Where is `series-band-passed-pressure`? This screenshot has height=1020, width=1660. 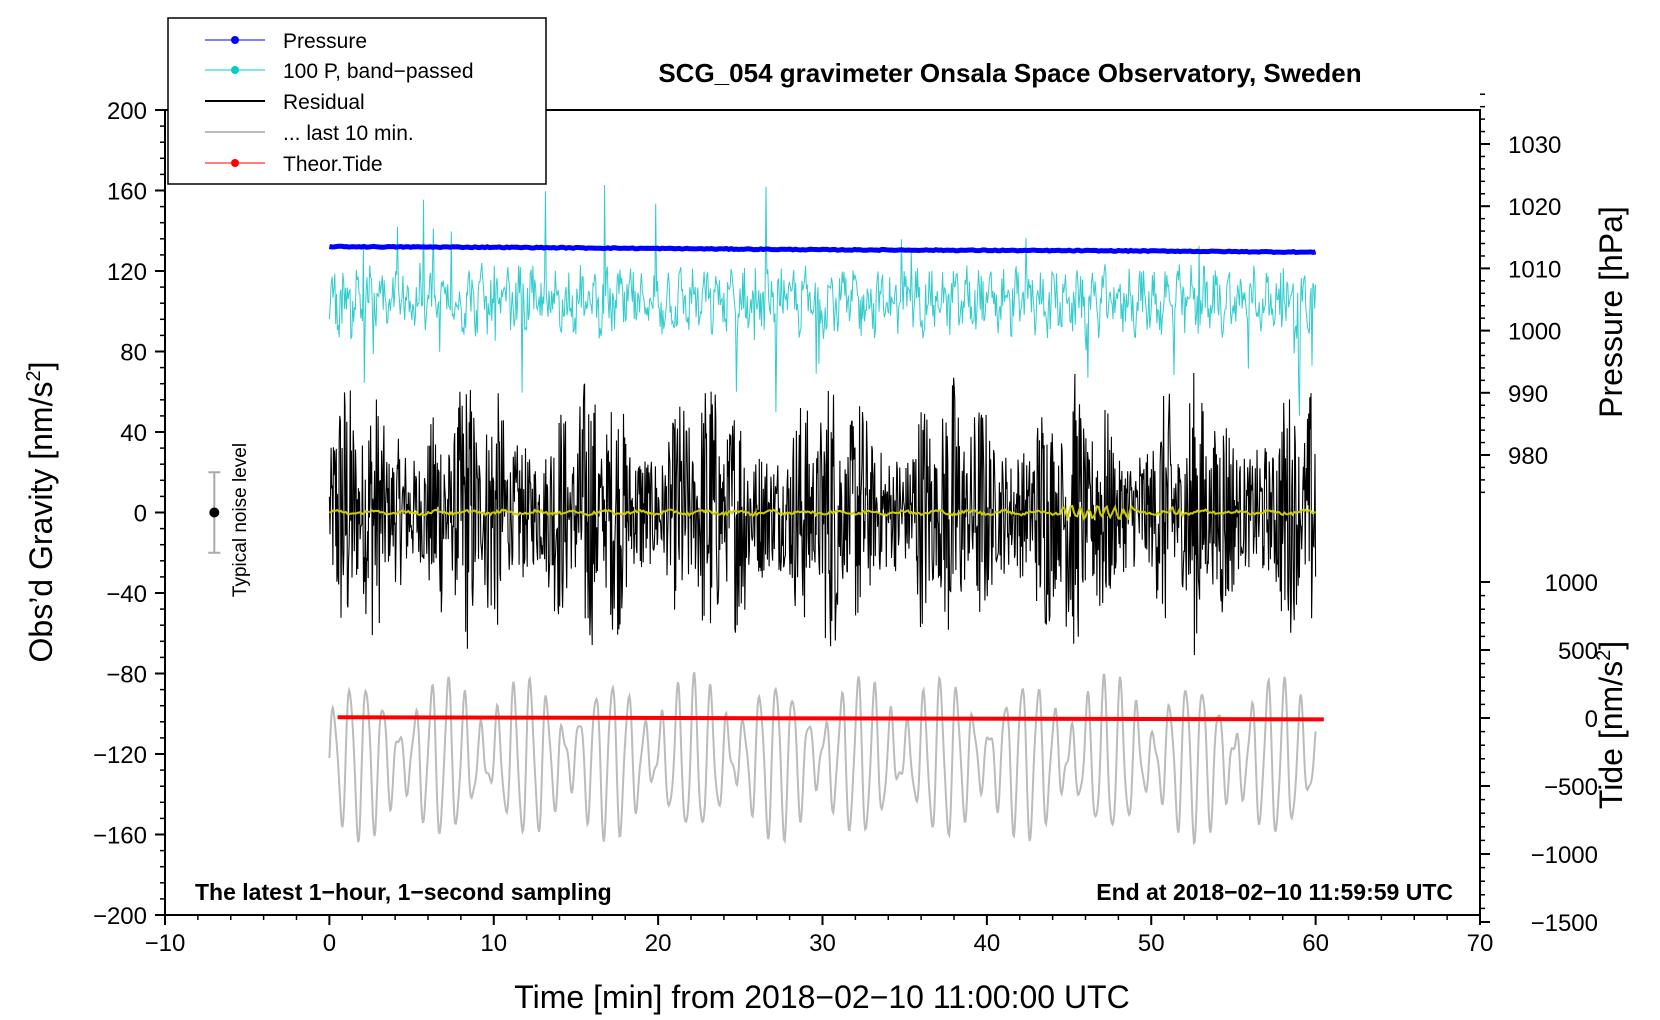 series-band-passed-pressure is located at coordinates (822, 300).